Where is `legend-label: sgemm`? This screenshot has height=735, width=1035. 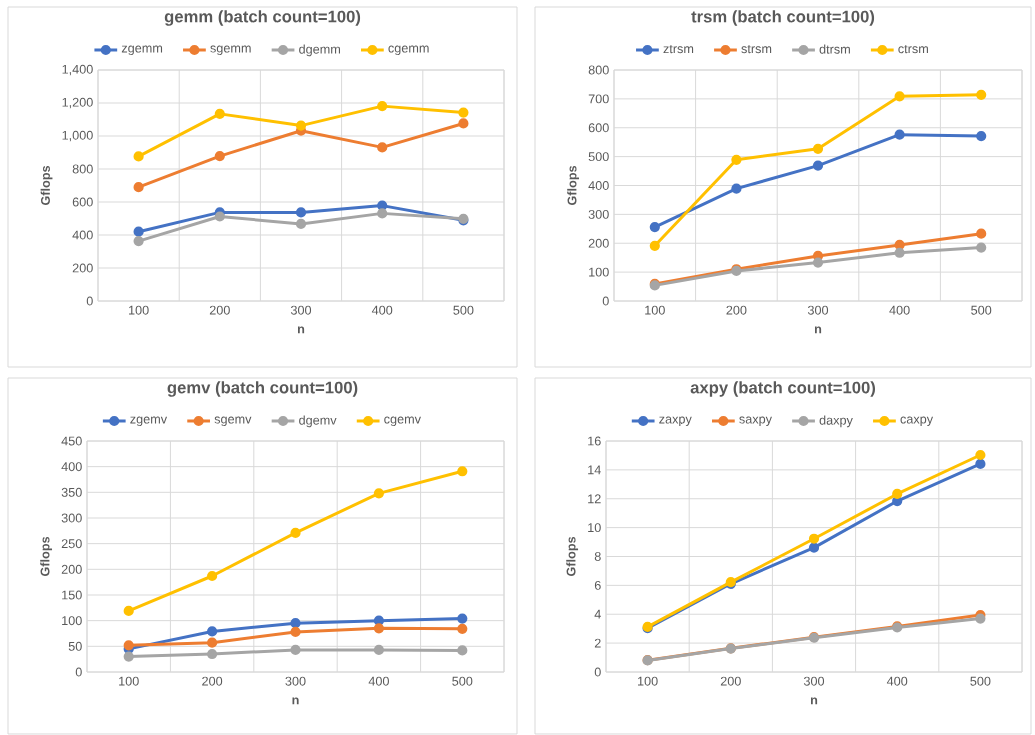
legend-label: sgemm is located at coordinates (230, 50).